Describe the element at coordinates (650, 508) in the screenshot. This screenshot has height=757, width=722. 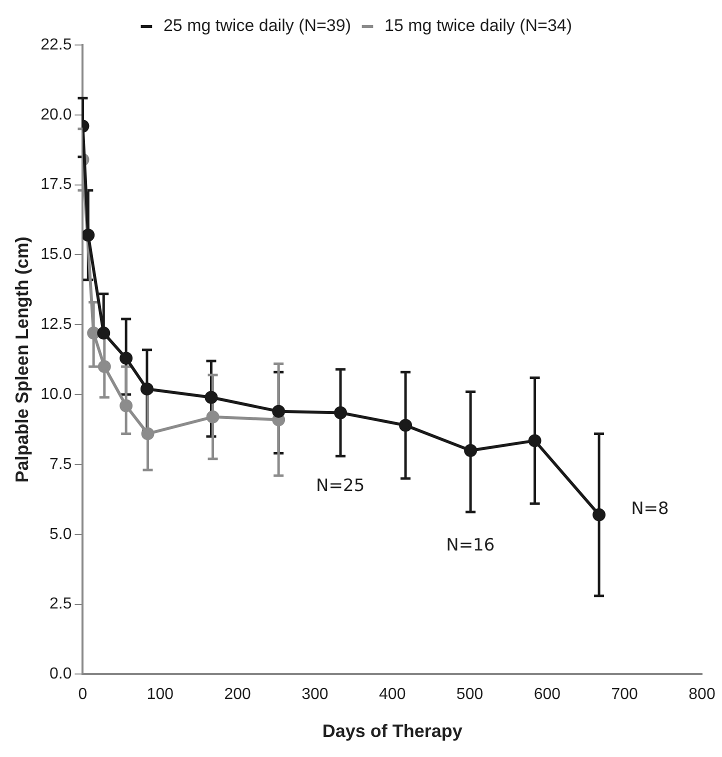
I see `annotation: N=8` at that location.